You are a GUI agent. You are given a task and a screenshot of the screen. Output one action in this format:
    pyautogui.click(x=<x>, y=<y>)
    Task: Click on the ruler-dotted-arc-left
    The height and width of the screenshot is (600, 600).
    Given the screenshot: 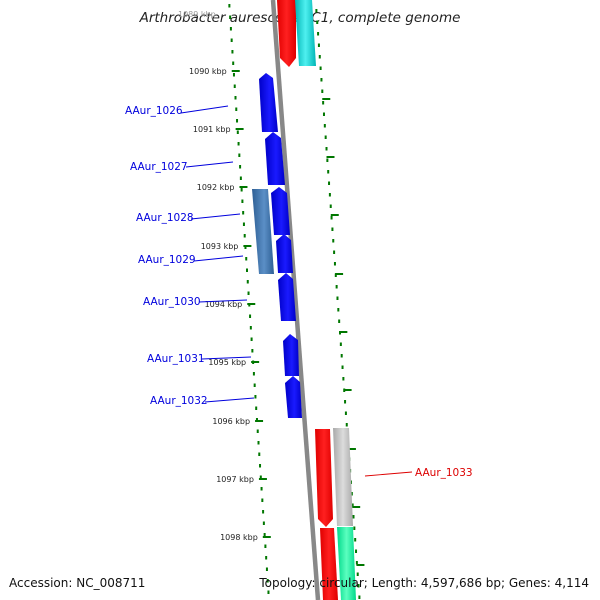 What is the action you would take?
    pyautogui.click(x=249, y=299)
    